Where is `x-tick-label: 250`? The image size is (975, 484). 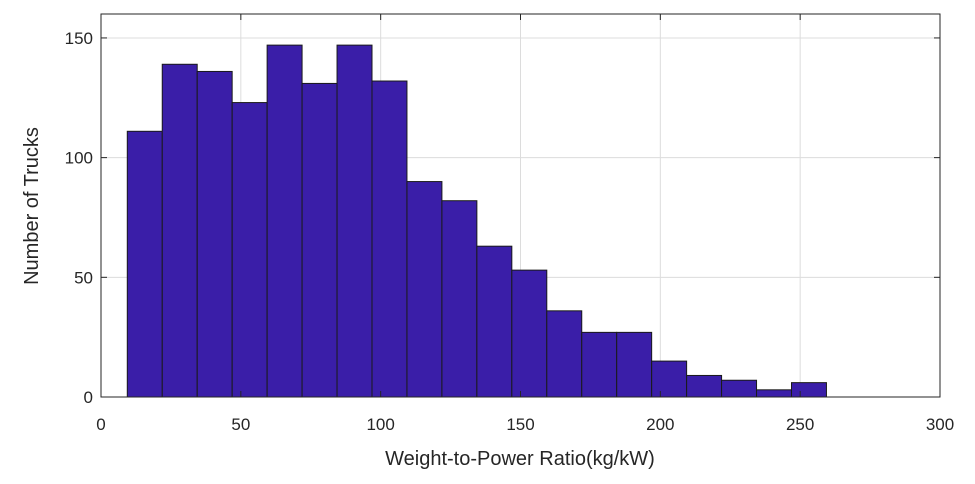
x-tick-label: 250 is located at coordinates (800, 424).